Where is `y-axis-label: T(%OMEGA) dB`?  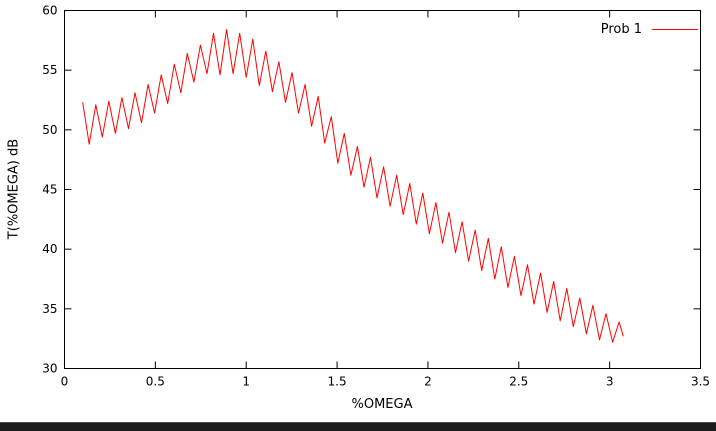
y-axis-label: T(%OMEGA) dB is located at coordinates (14, 189).